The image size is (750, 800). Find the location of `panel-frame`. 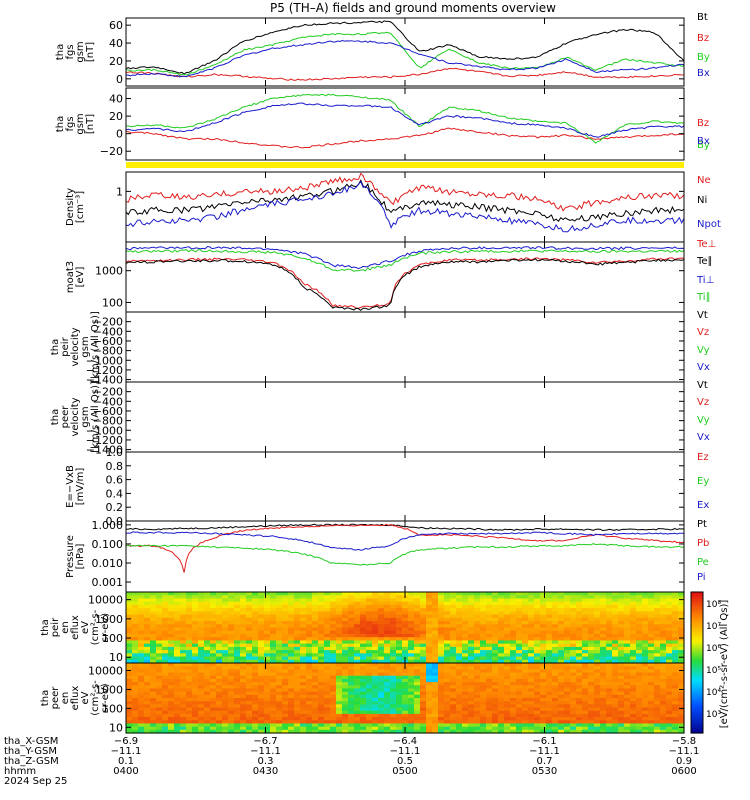

panel-frame is located at coordinates (405, 347).